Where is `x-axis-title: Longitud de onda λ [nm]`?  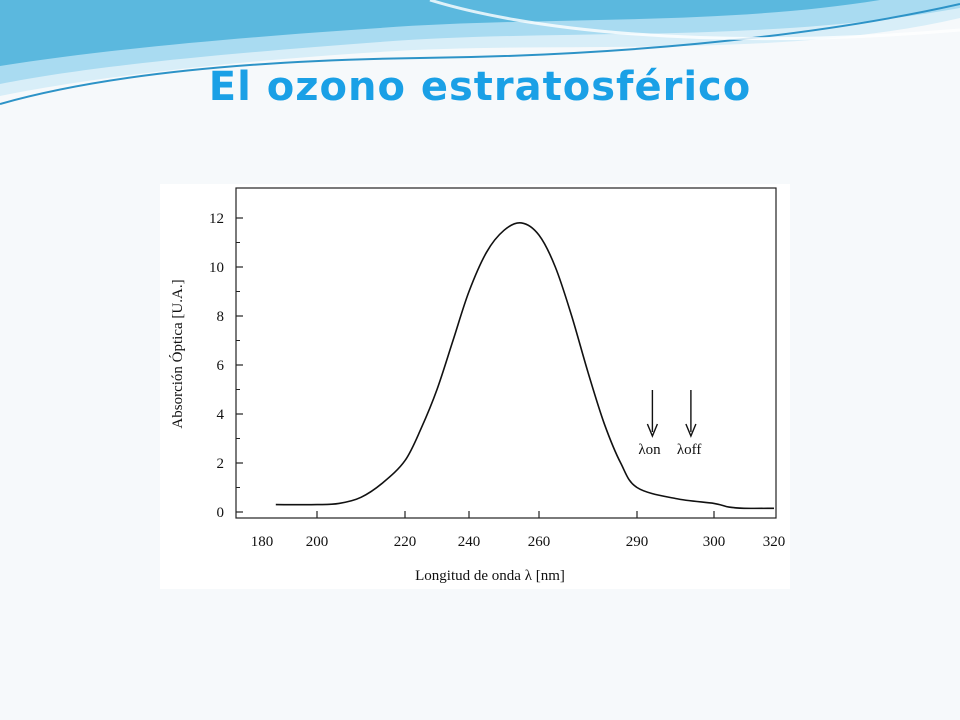
x-axis-title: Longitud de onda λ [nm] is located at coordinates (490, 576).